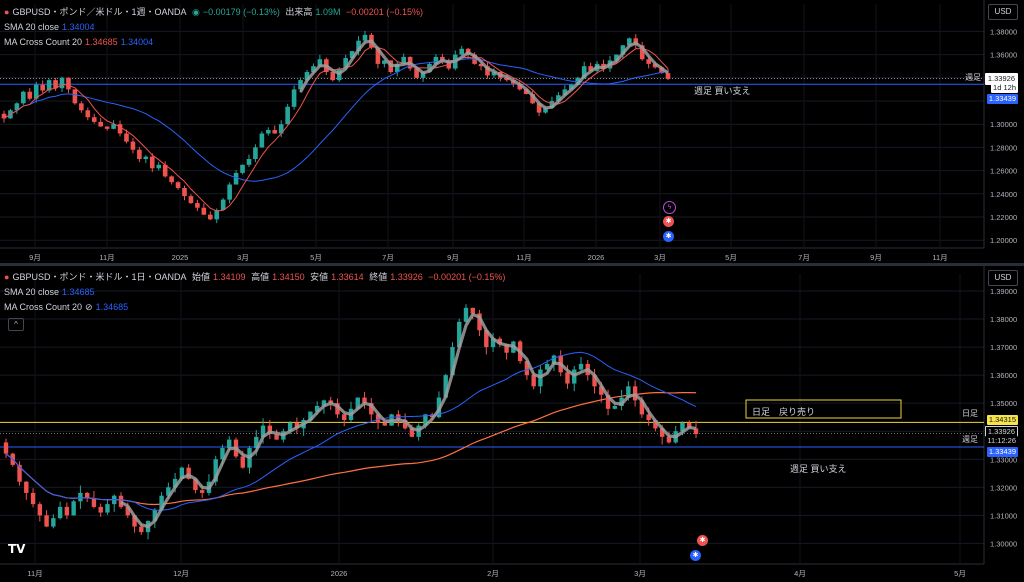 The height and width of the screenshot is (582, 1024). Describe the element at coordinates (17, 549) in the screenshot. I see `tradingview-logo: TV` at that location.